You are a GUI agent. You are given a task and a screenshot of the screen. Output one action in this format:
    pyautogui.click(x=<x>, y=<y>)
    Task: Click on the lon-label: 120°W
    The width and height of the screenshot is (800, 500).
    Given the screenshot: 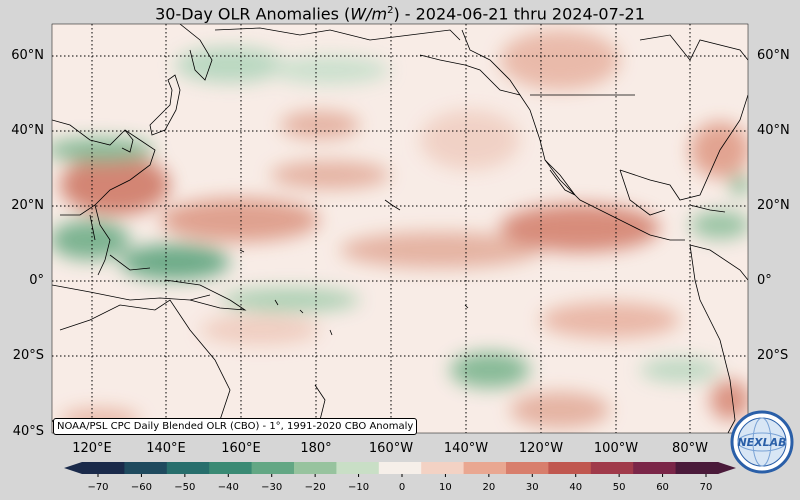 What is the action you would take?
    pyautogui.click(x=541, y=448)
    